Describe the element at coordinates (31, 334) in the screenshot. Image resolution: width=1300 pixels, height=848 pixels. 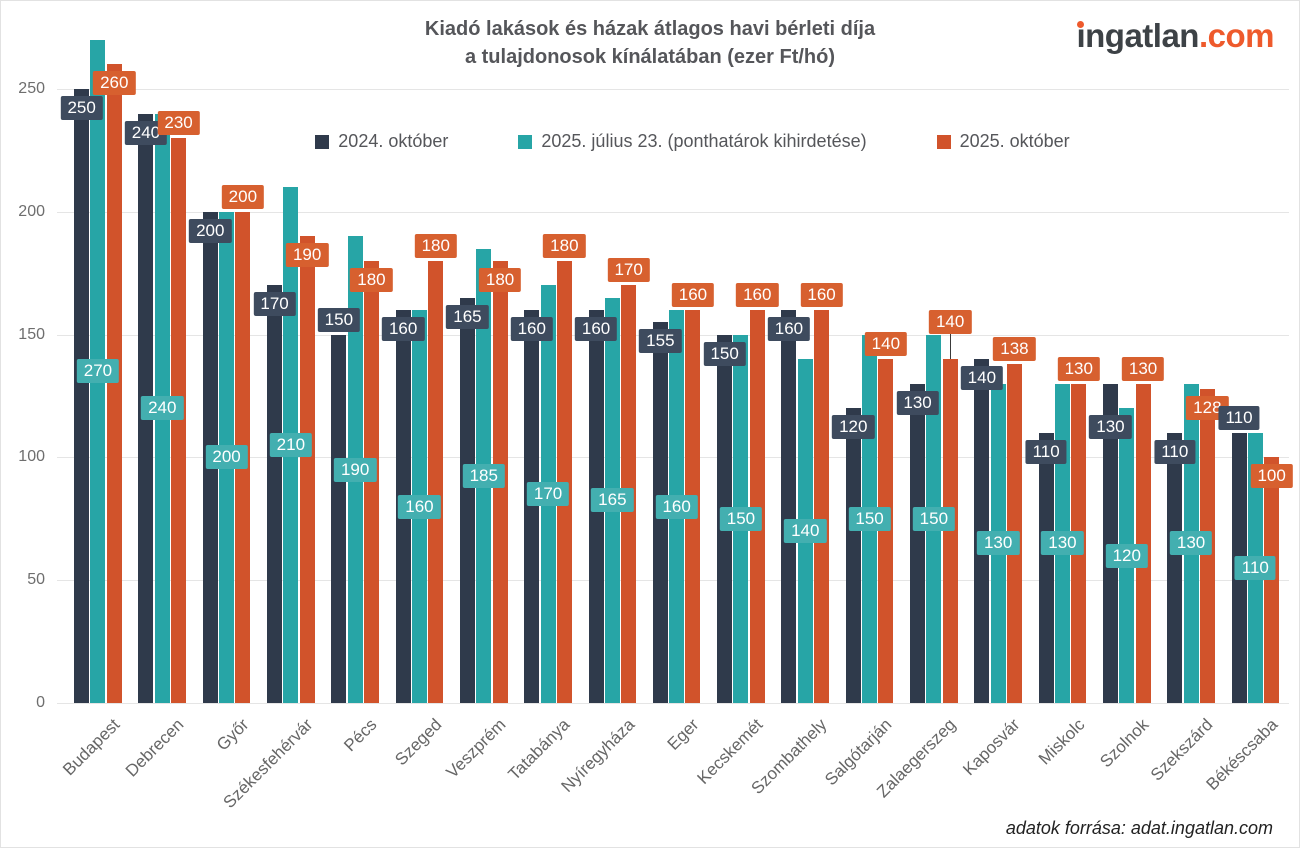
I see `y-axis-tick-label: 150` at that location.